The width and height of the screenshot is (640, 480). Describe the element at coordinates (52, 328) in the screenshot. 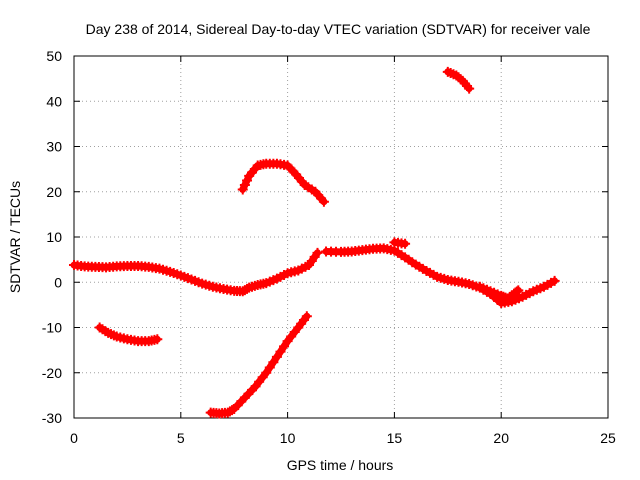

I see `y-tick-label: -10` at that location.